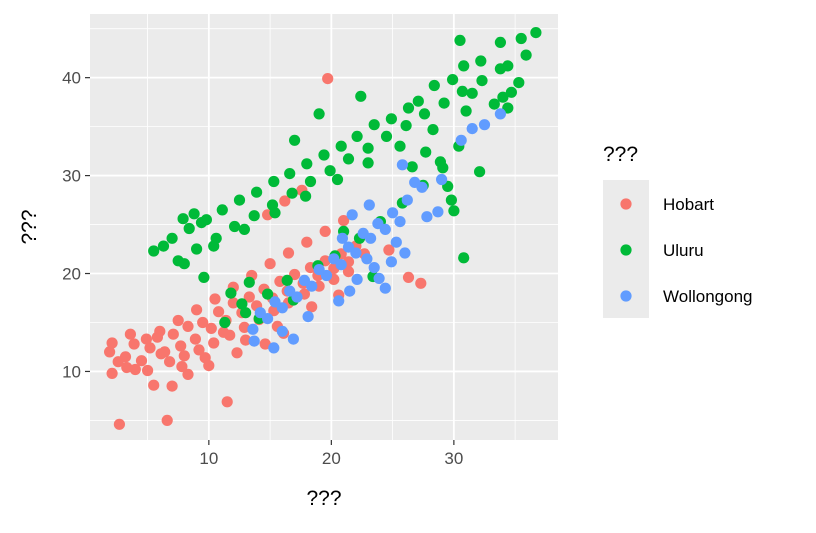  Describe the element at coordinates (76, 225) in the screenshot. I see `y-axis-ticks: 10 20 30 40` at that location.